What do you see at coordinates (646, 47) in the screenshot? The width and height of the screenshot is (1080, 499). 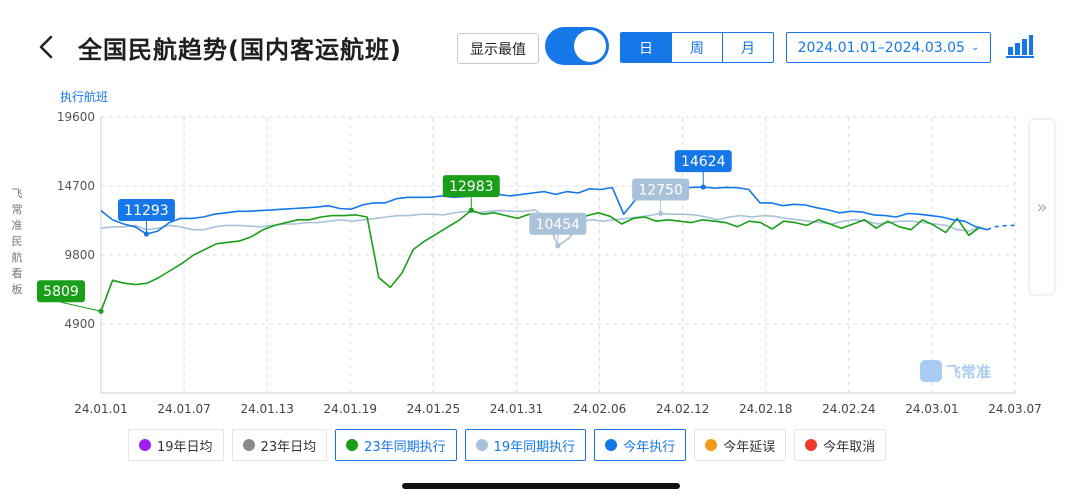 I see `period-day-button: 日` at bounding box center [646, 47].